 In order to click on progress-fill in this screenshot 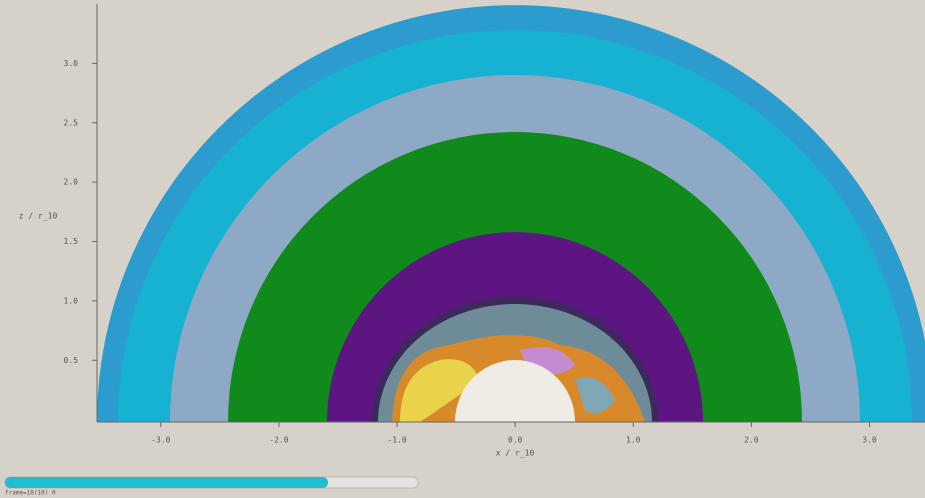, I will do `click(166, 482)`.